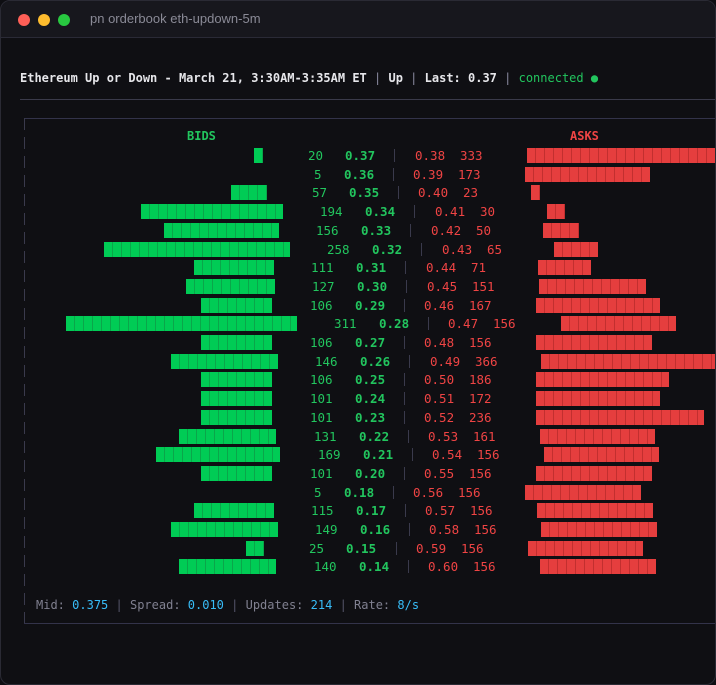  I want to click on orderbook-row: 20 0.37 0.38 333, so click(358, 157).